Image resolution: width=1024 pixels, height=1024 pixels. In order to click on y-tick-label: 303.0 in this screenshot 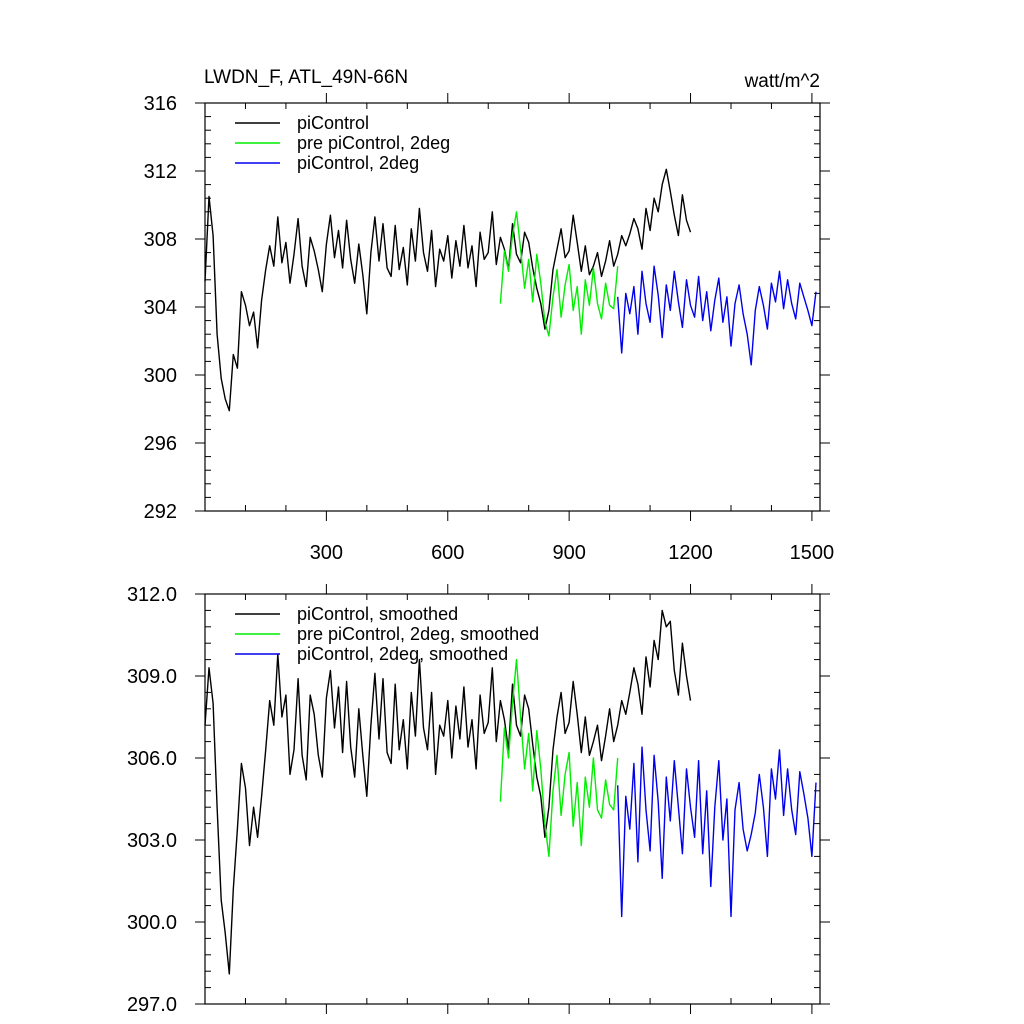, I will do `click(152, 841)`.